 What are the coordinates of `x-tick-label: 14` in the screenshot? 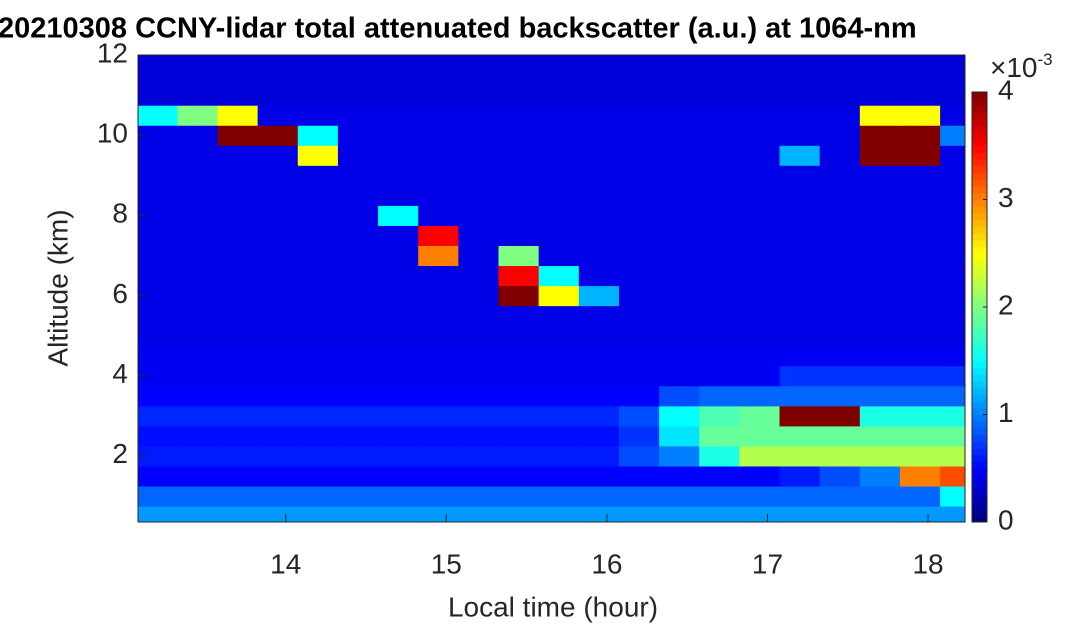 It's located at (285, 563).